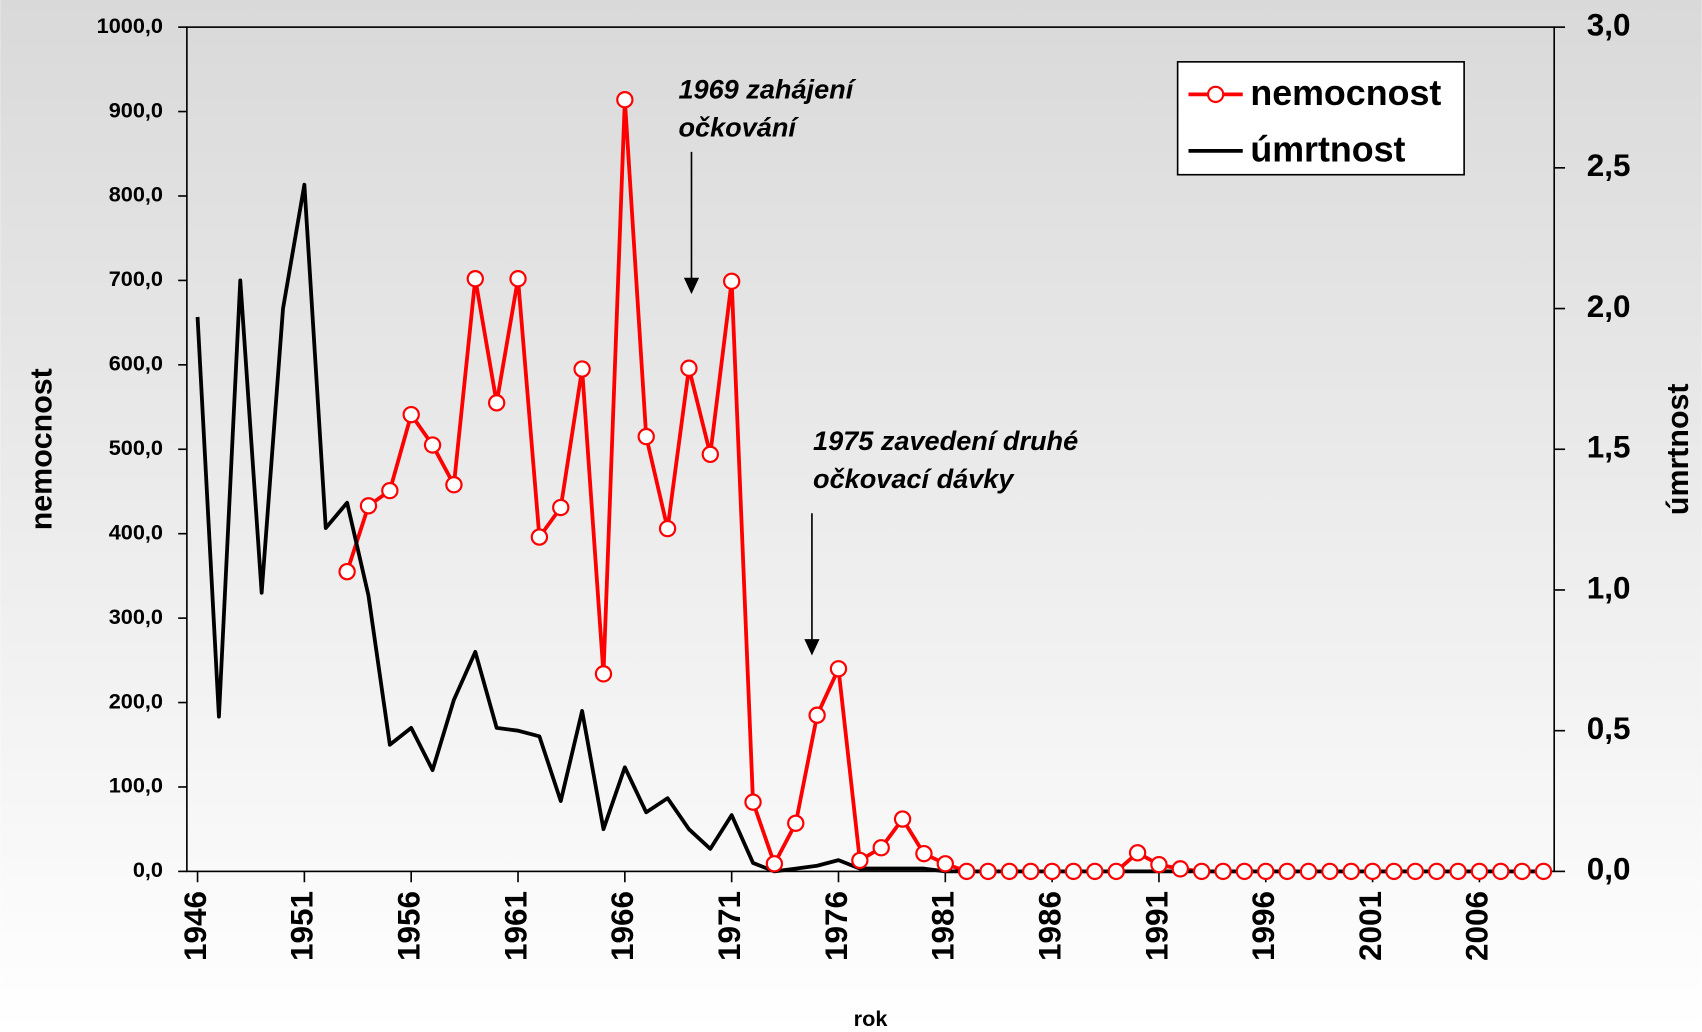 The width and height of the screenshot is (1702, 1032). I want to click on y-tick-label: 1000,0, so click(130, 25).